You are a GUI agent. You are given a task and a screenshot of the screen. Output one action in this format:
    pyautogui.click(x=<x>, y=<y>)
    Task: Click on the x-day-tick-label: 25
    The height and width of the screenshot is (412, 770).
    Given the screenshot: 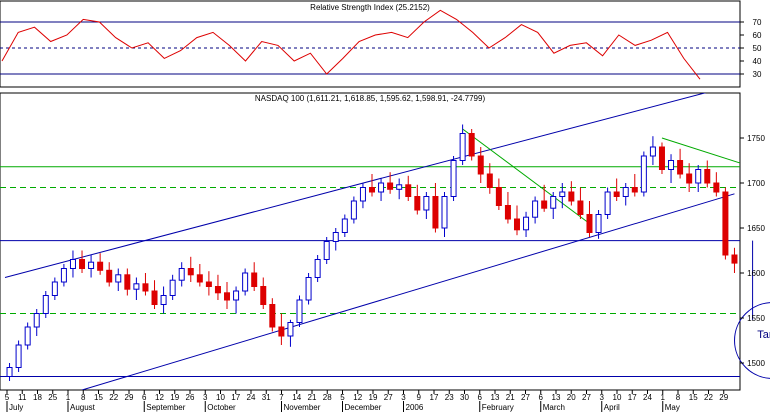 What is the action you would take?
    pyautogui.click(x=52, y=397)
    